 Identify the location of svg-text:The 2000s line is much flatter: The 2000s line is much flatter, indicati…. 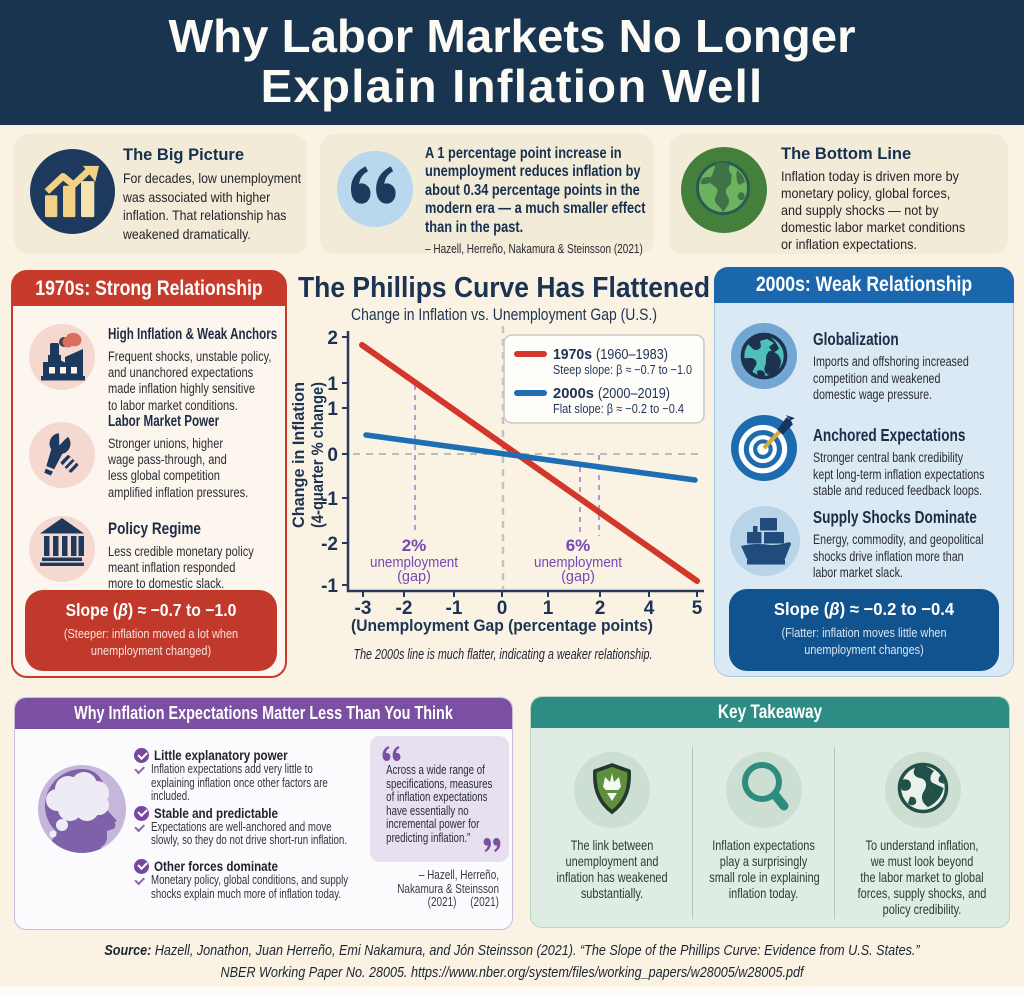
(503, 655).